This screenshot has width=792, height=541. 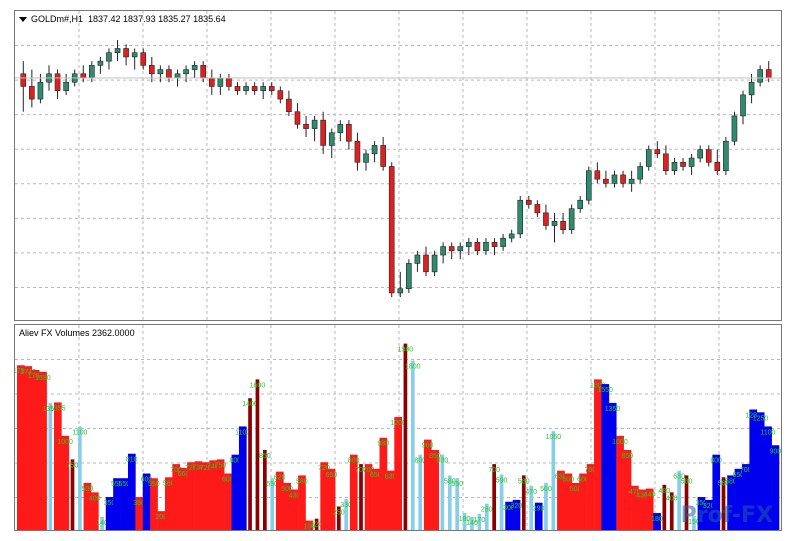 What do you see at coordinates (23, 20) in the screenshot?
I see `dropdown-triangle-icon` at bounding box center [23, 20].